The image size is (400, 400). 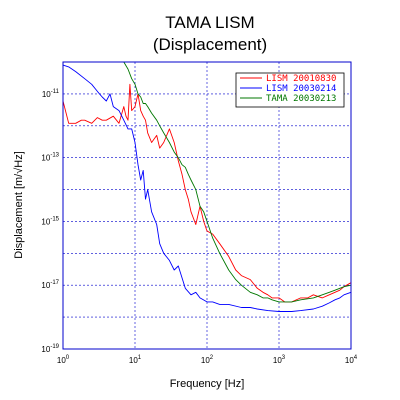 I want to click on chart-title: TAMA LISM, so click(x=209, y=22).